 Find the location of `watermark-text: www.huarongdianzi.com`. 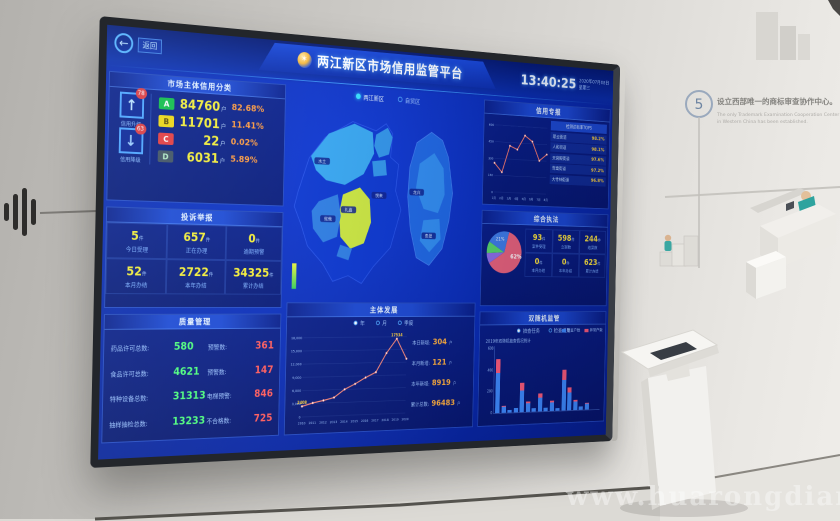

watermark-text: www.huarongdianzi.com is located at coordinates (703, 497).